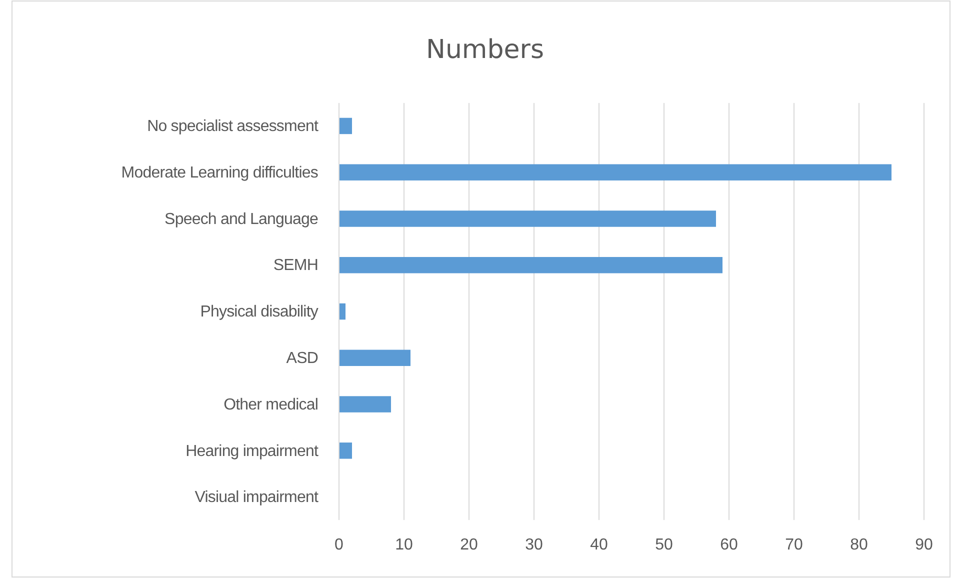  I want to click on y-tick-label: Moderate Learning difficulties, so click(219, 173).